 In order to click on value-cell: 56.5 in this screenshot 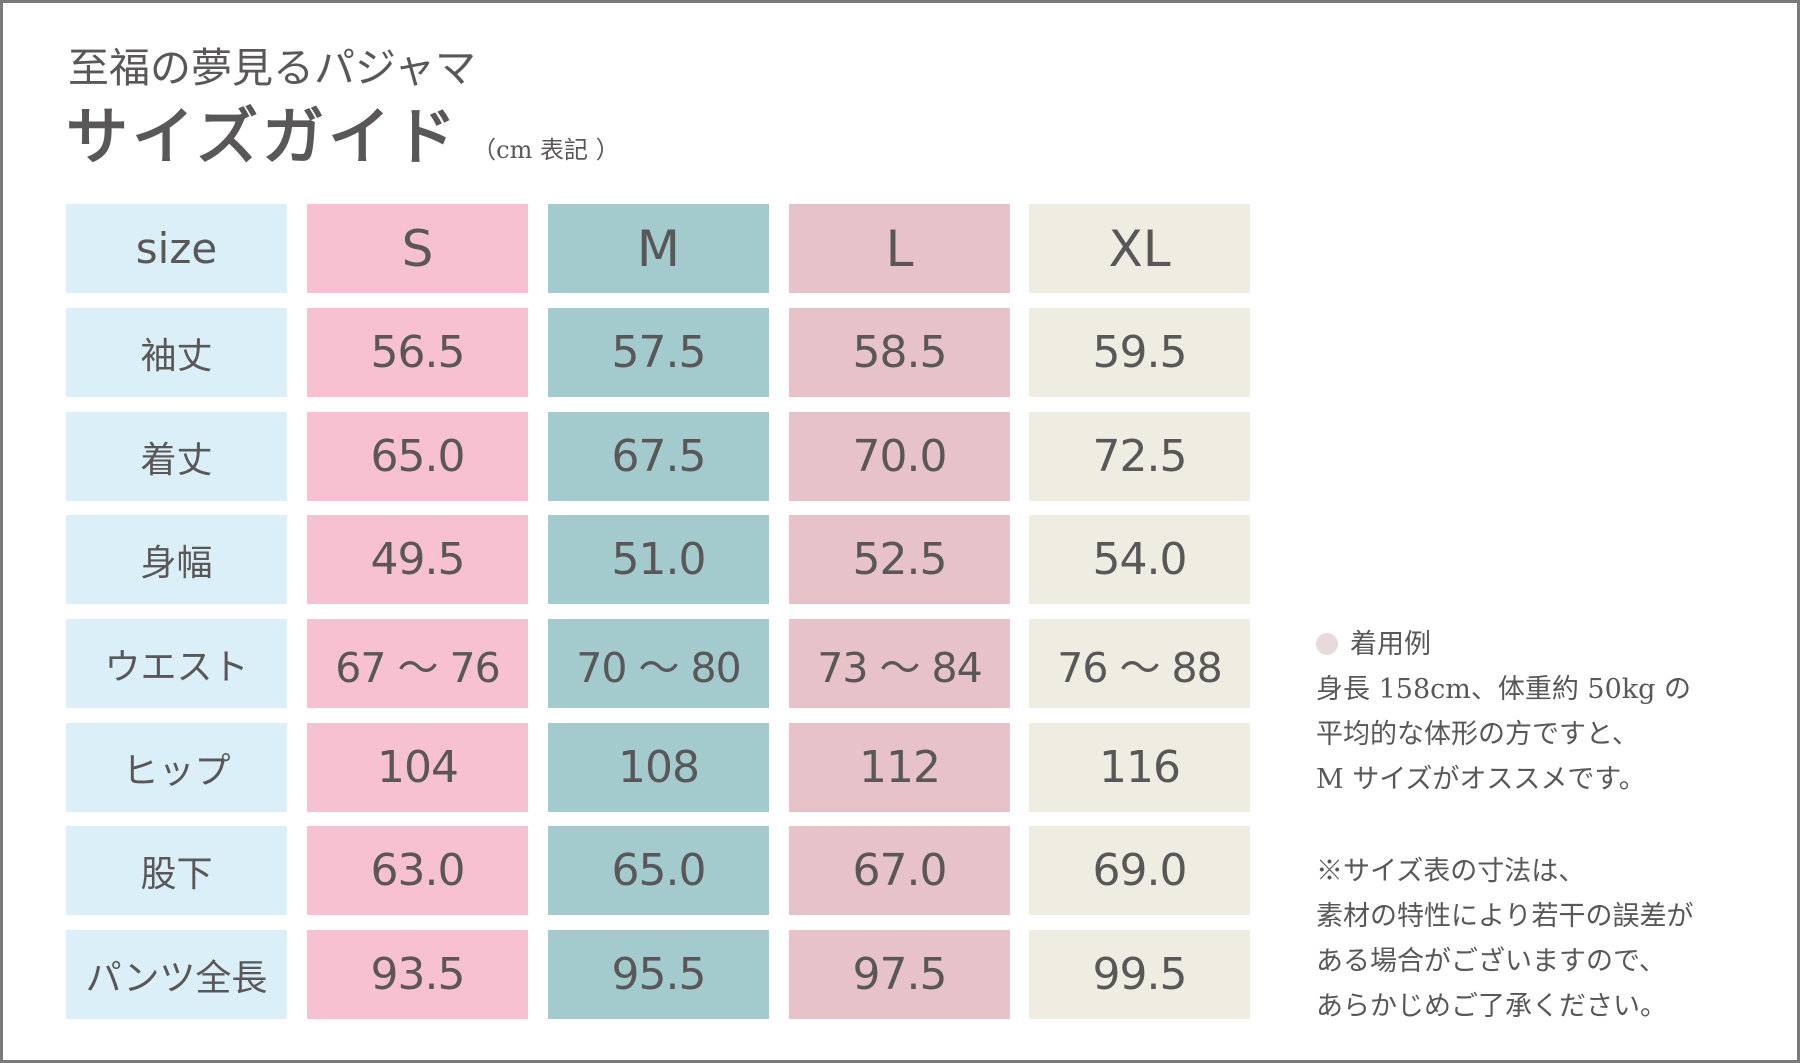, I will do `click(417, 352)`.